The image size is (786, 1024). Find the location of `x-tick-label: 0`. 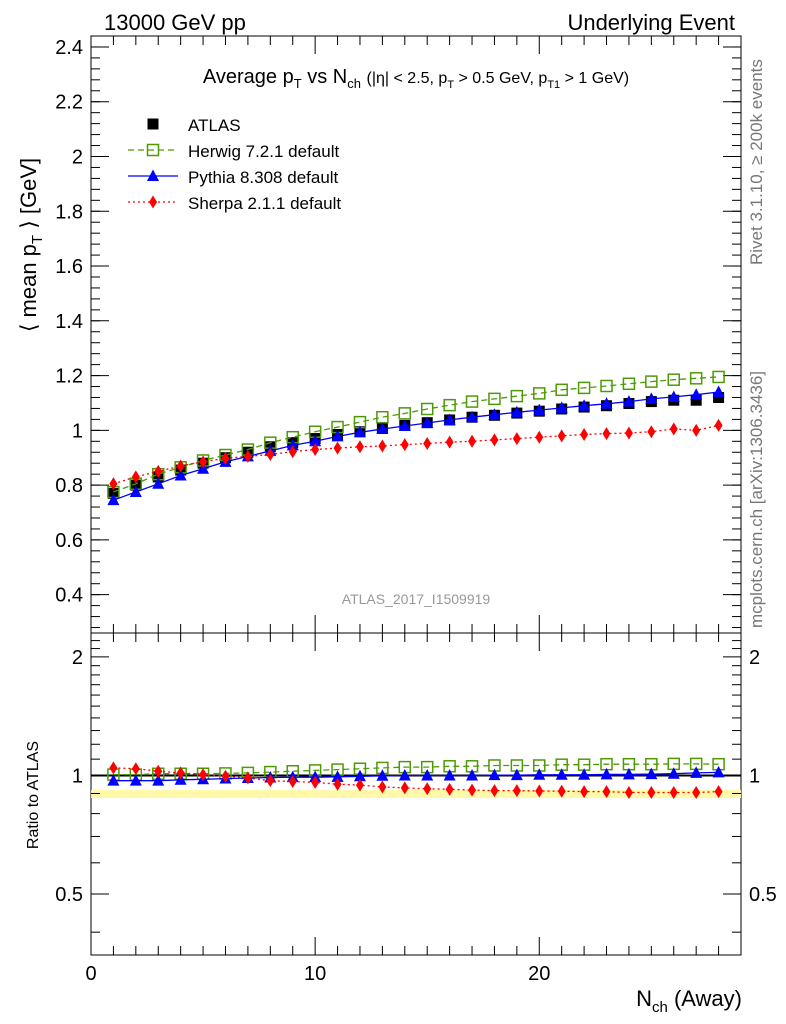

x-tick-label: 0 is located at coordinates (90, 974).